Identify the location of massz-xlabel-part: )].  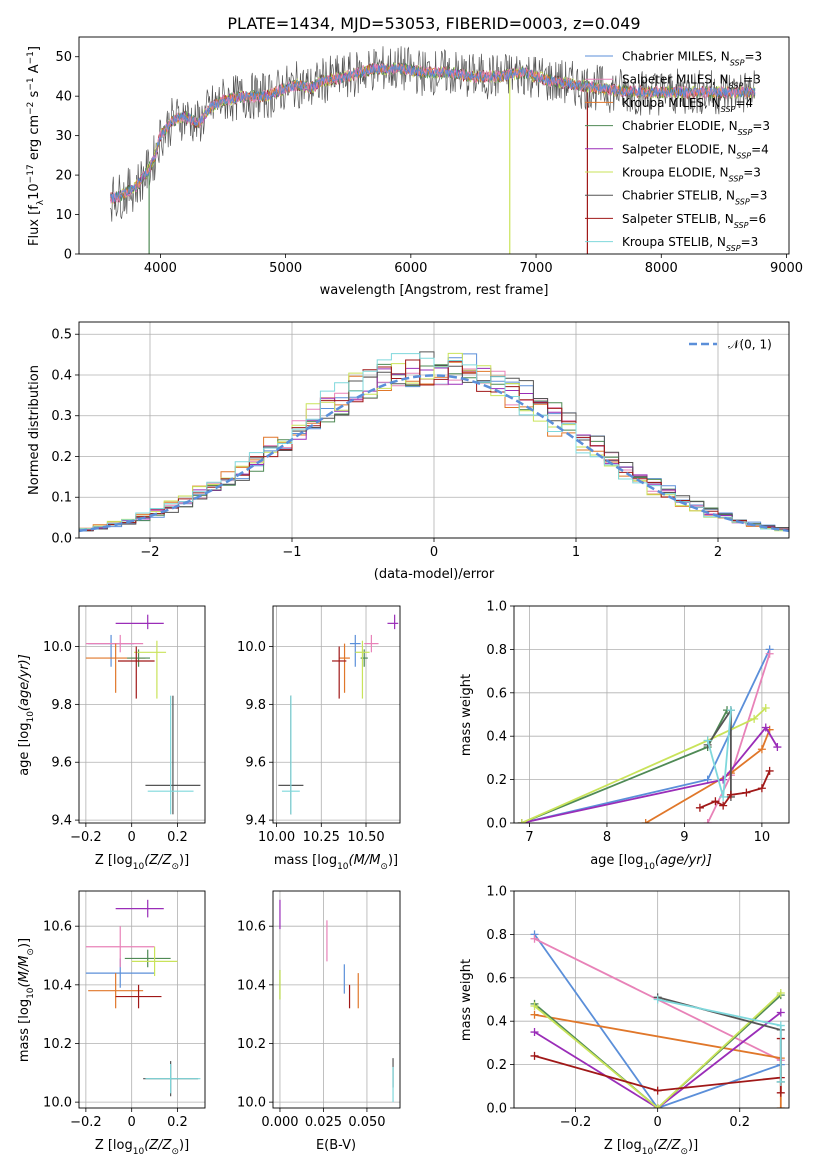
(184, 1145).